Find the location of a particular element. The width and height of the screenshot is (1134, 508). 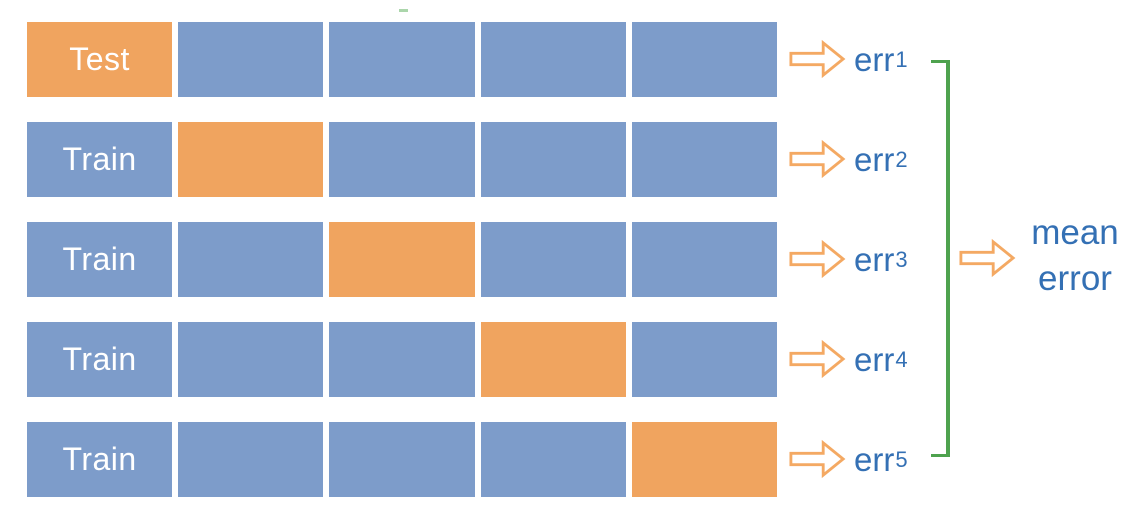

test-fold-block: Test is located at coordinates (100, 59).